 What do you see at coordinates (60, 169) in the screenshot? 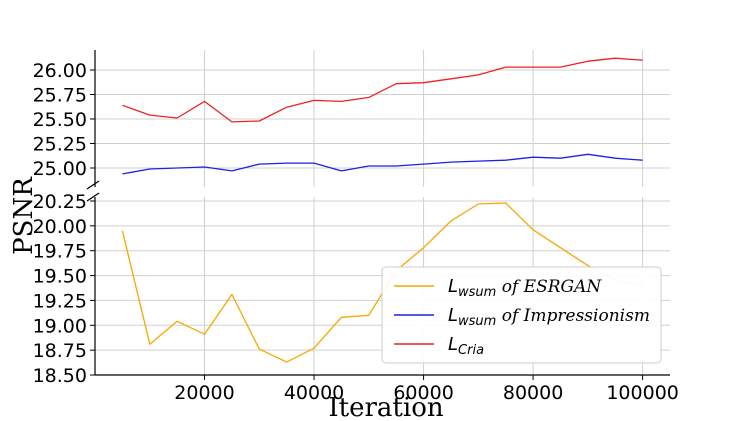
I see `y-tick-label: 25.00` at bounding box center [60, 169].